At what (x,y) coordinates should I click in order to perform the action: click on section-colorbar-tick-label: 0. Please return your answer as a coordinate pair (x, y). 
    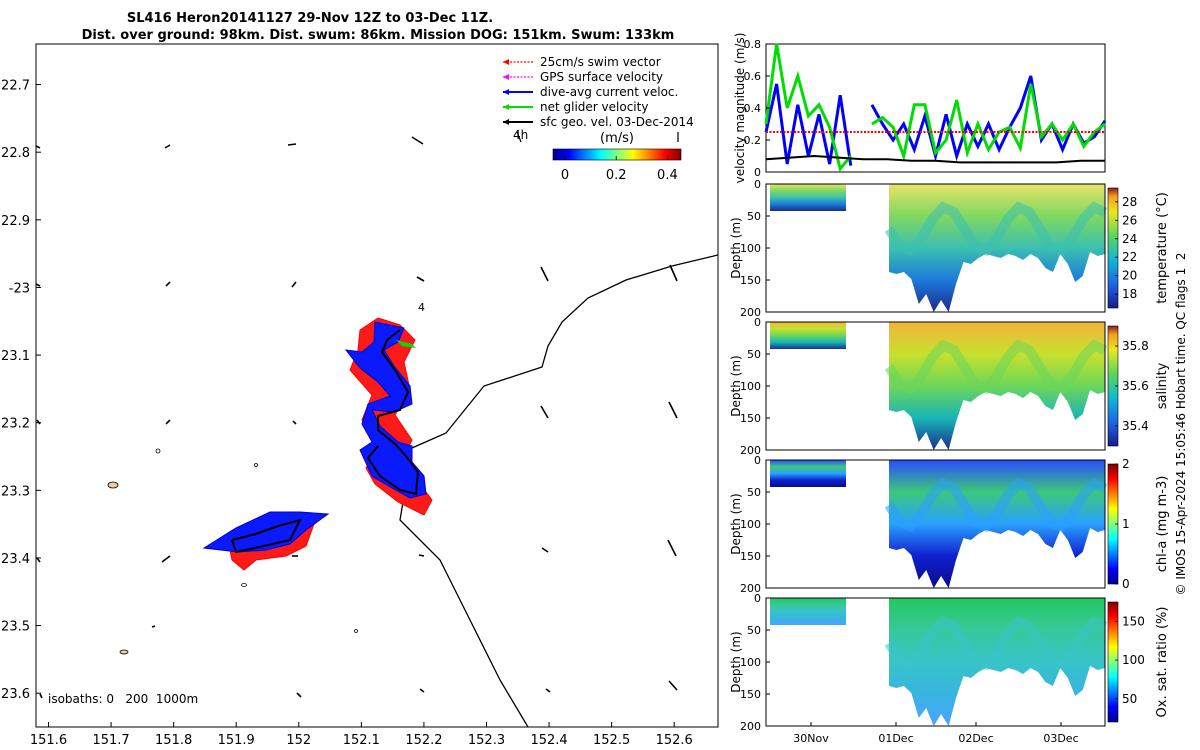
    Looking at the image, I should click on (1126, 584).